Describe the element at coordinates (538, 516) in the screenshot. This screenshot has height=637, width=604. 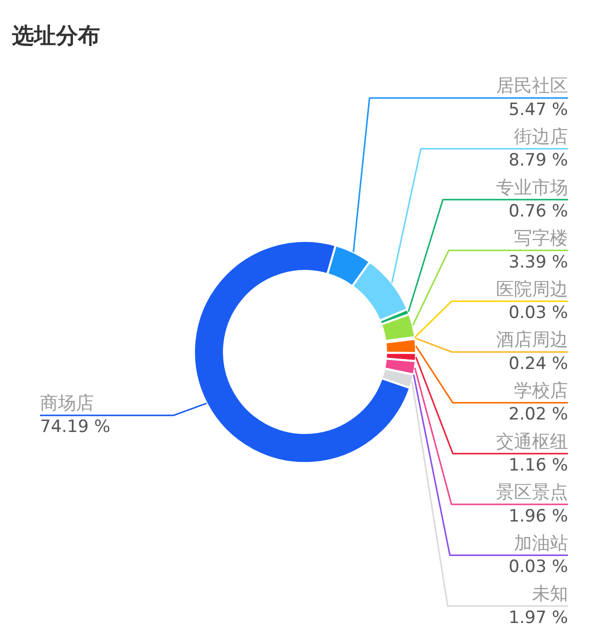
I see `data-label: 1.96 %` at that location.